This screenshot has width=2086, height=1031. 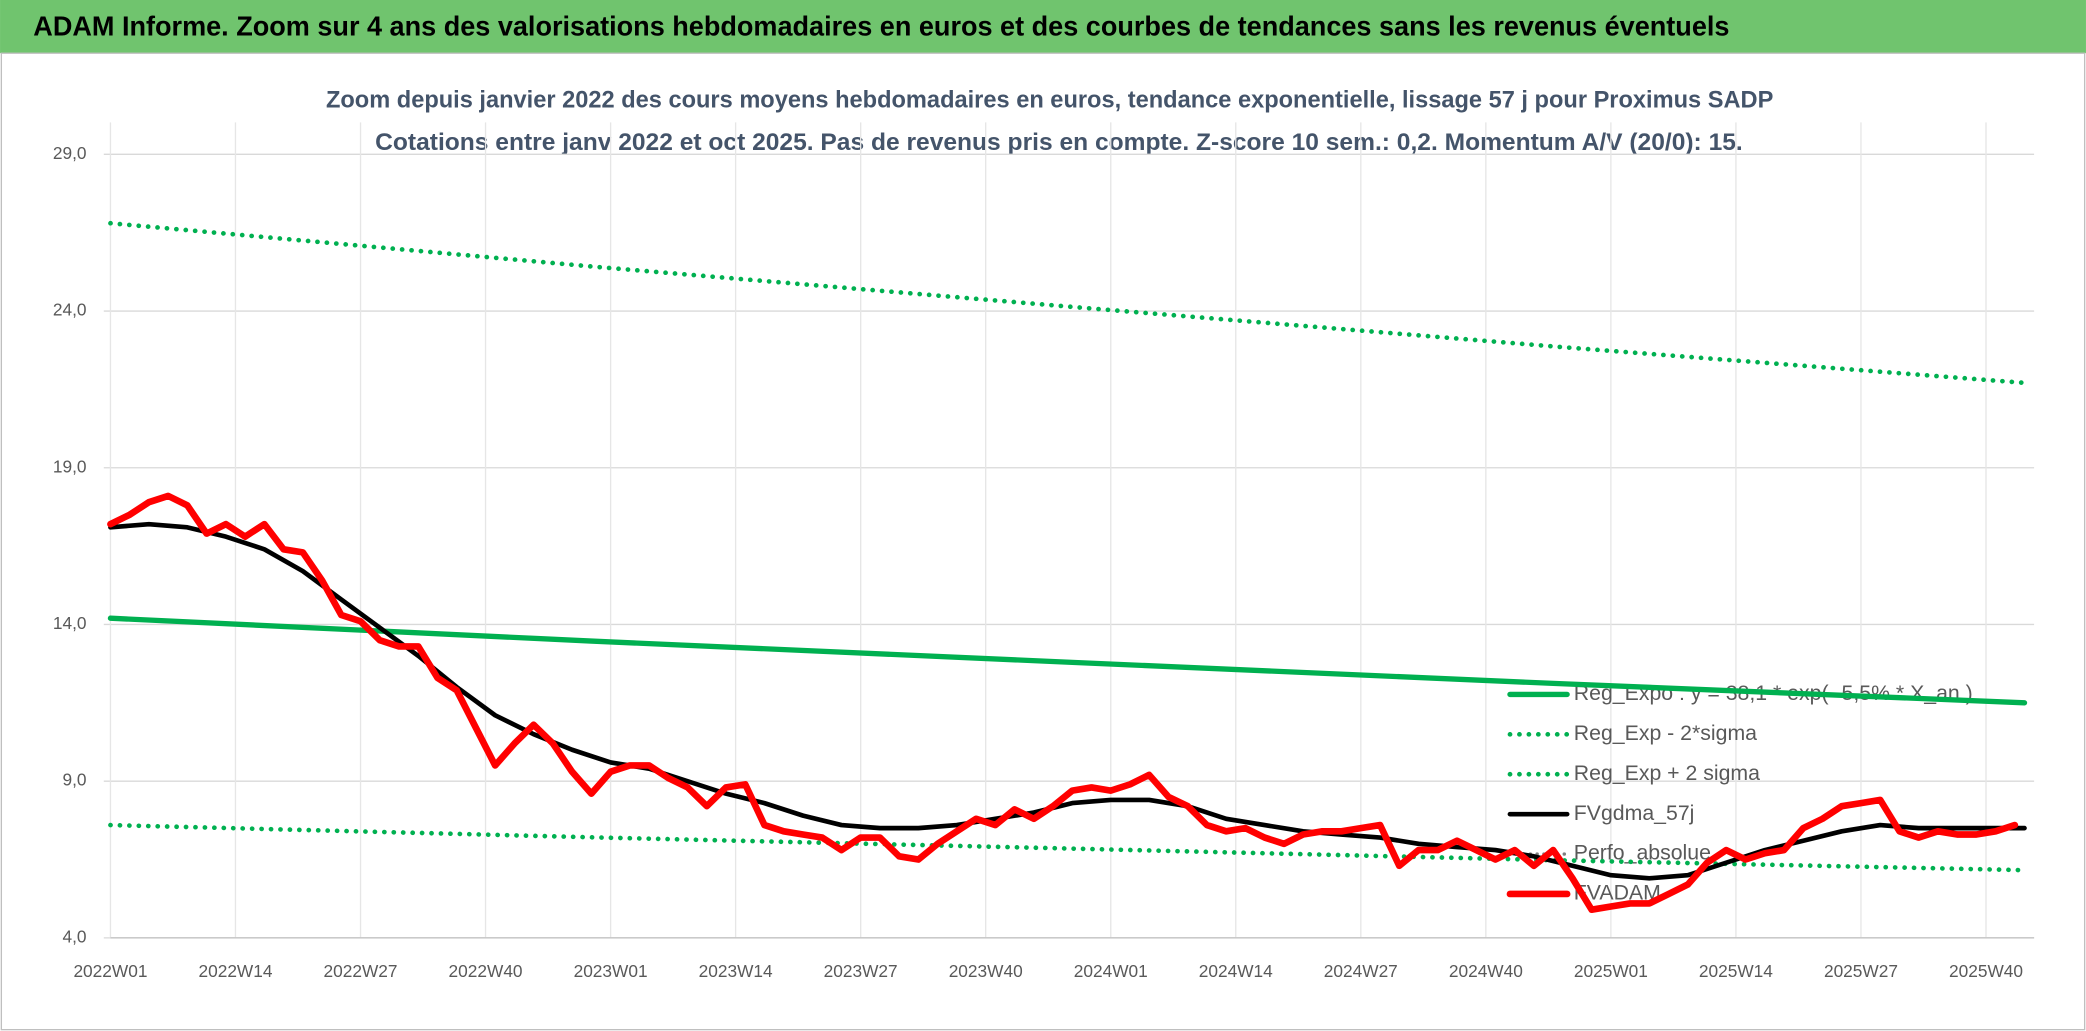 What do you see at coordinates (1861, 971) in the screenshot?
I see `x-tick-label: 2025W27` at bounding box center [1861, 971].